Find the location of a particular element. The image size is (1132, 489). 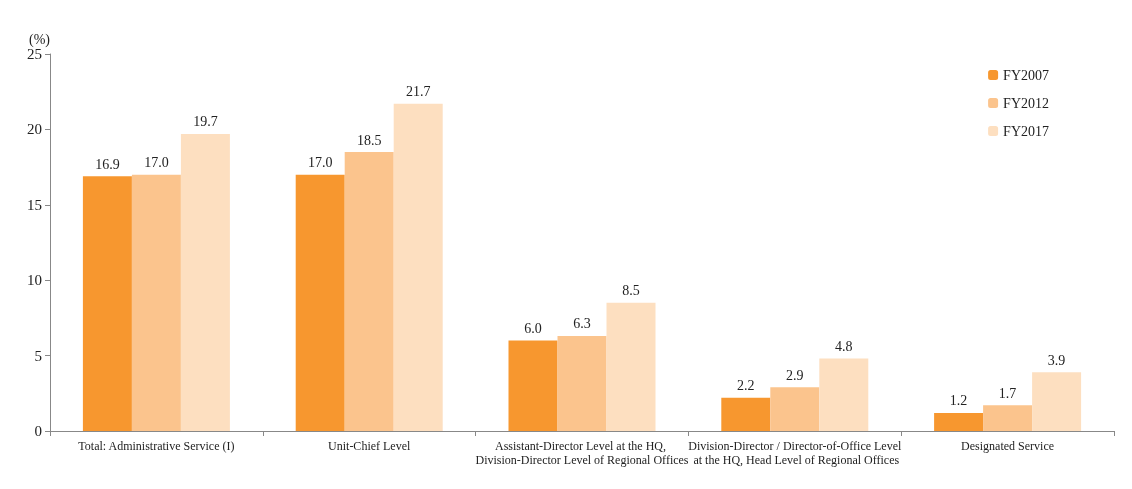

data-label: 19.7 is located at coordinates (205, 122).